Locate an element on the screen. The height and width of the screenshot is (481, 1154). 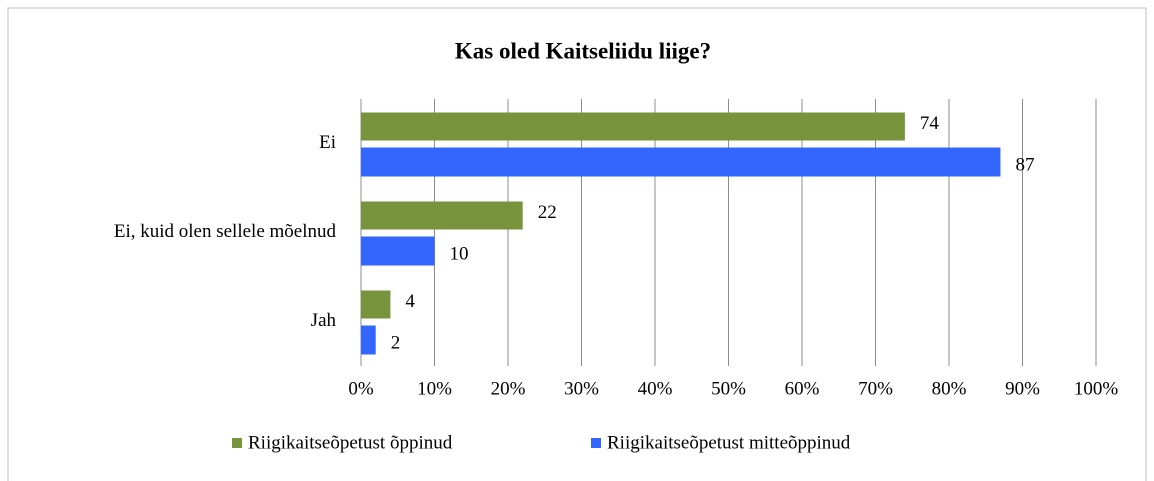
data-label: 2 is located at coordinates (396, 342).